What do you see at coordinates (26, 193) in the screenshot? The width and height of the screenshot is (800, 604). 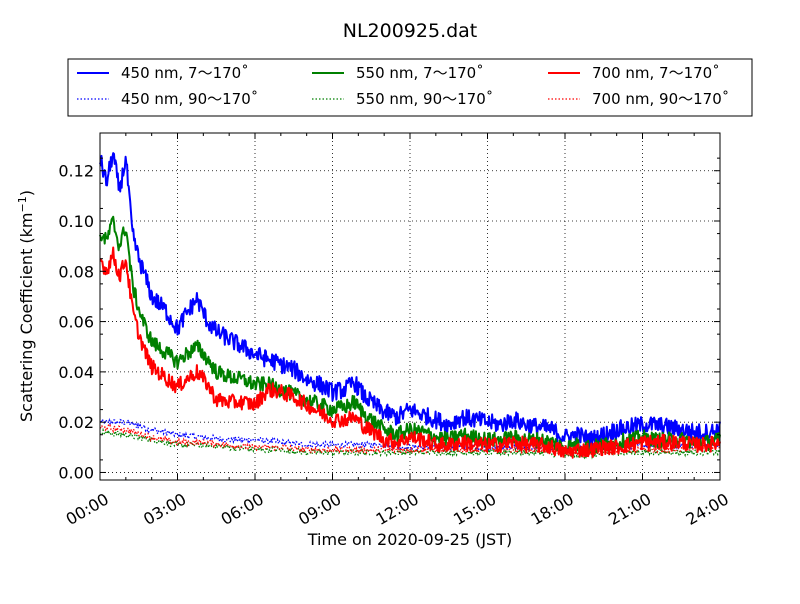 I see `y-axis-title-close: )` at bounding box center [26, 193].